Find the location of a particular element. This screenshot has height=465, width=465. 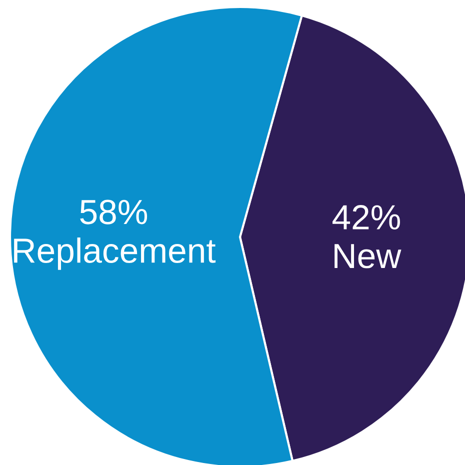

slice-label: Replacement is located at coordinates (115, 253).